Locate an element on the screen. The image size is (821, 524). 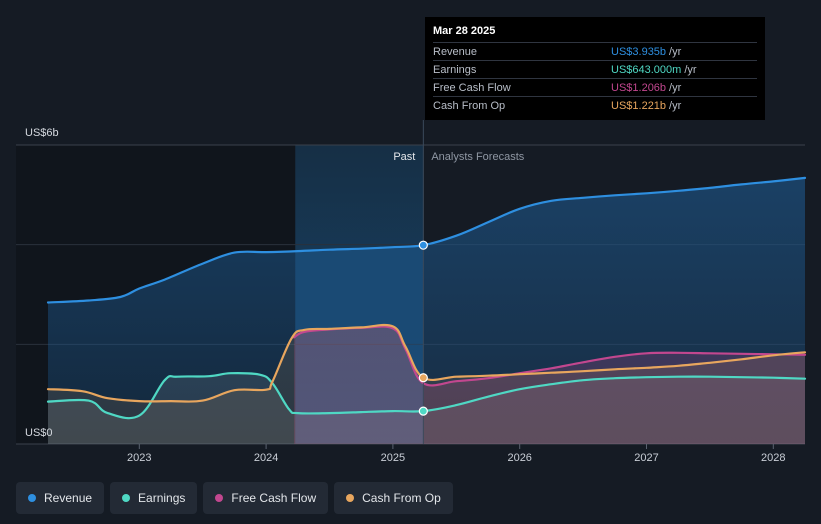
cash-from-op-dot-icon is located at coordinates (350, 498).